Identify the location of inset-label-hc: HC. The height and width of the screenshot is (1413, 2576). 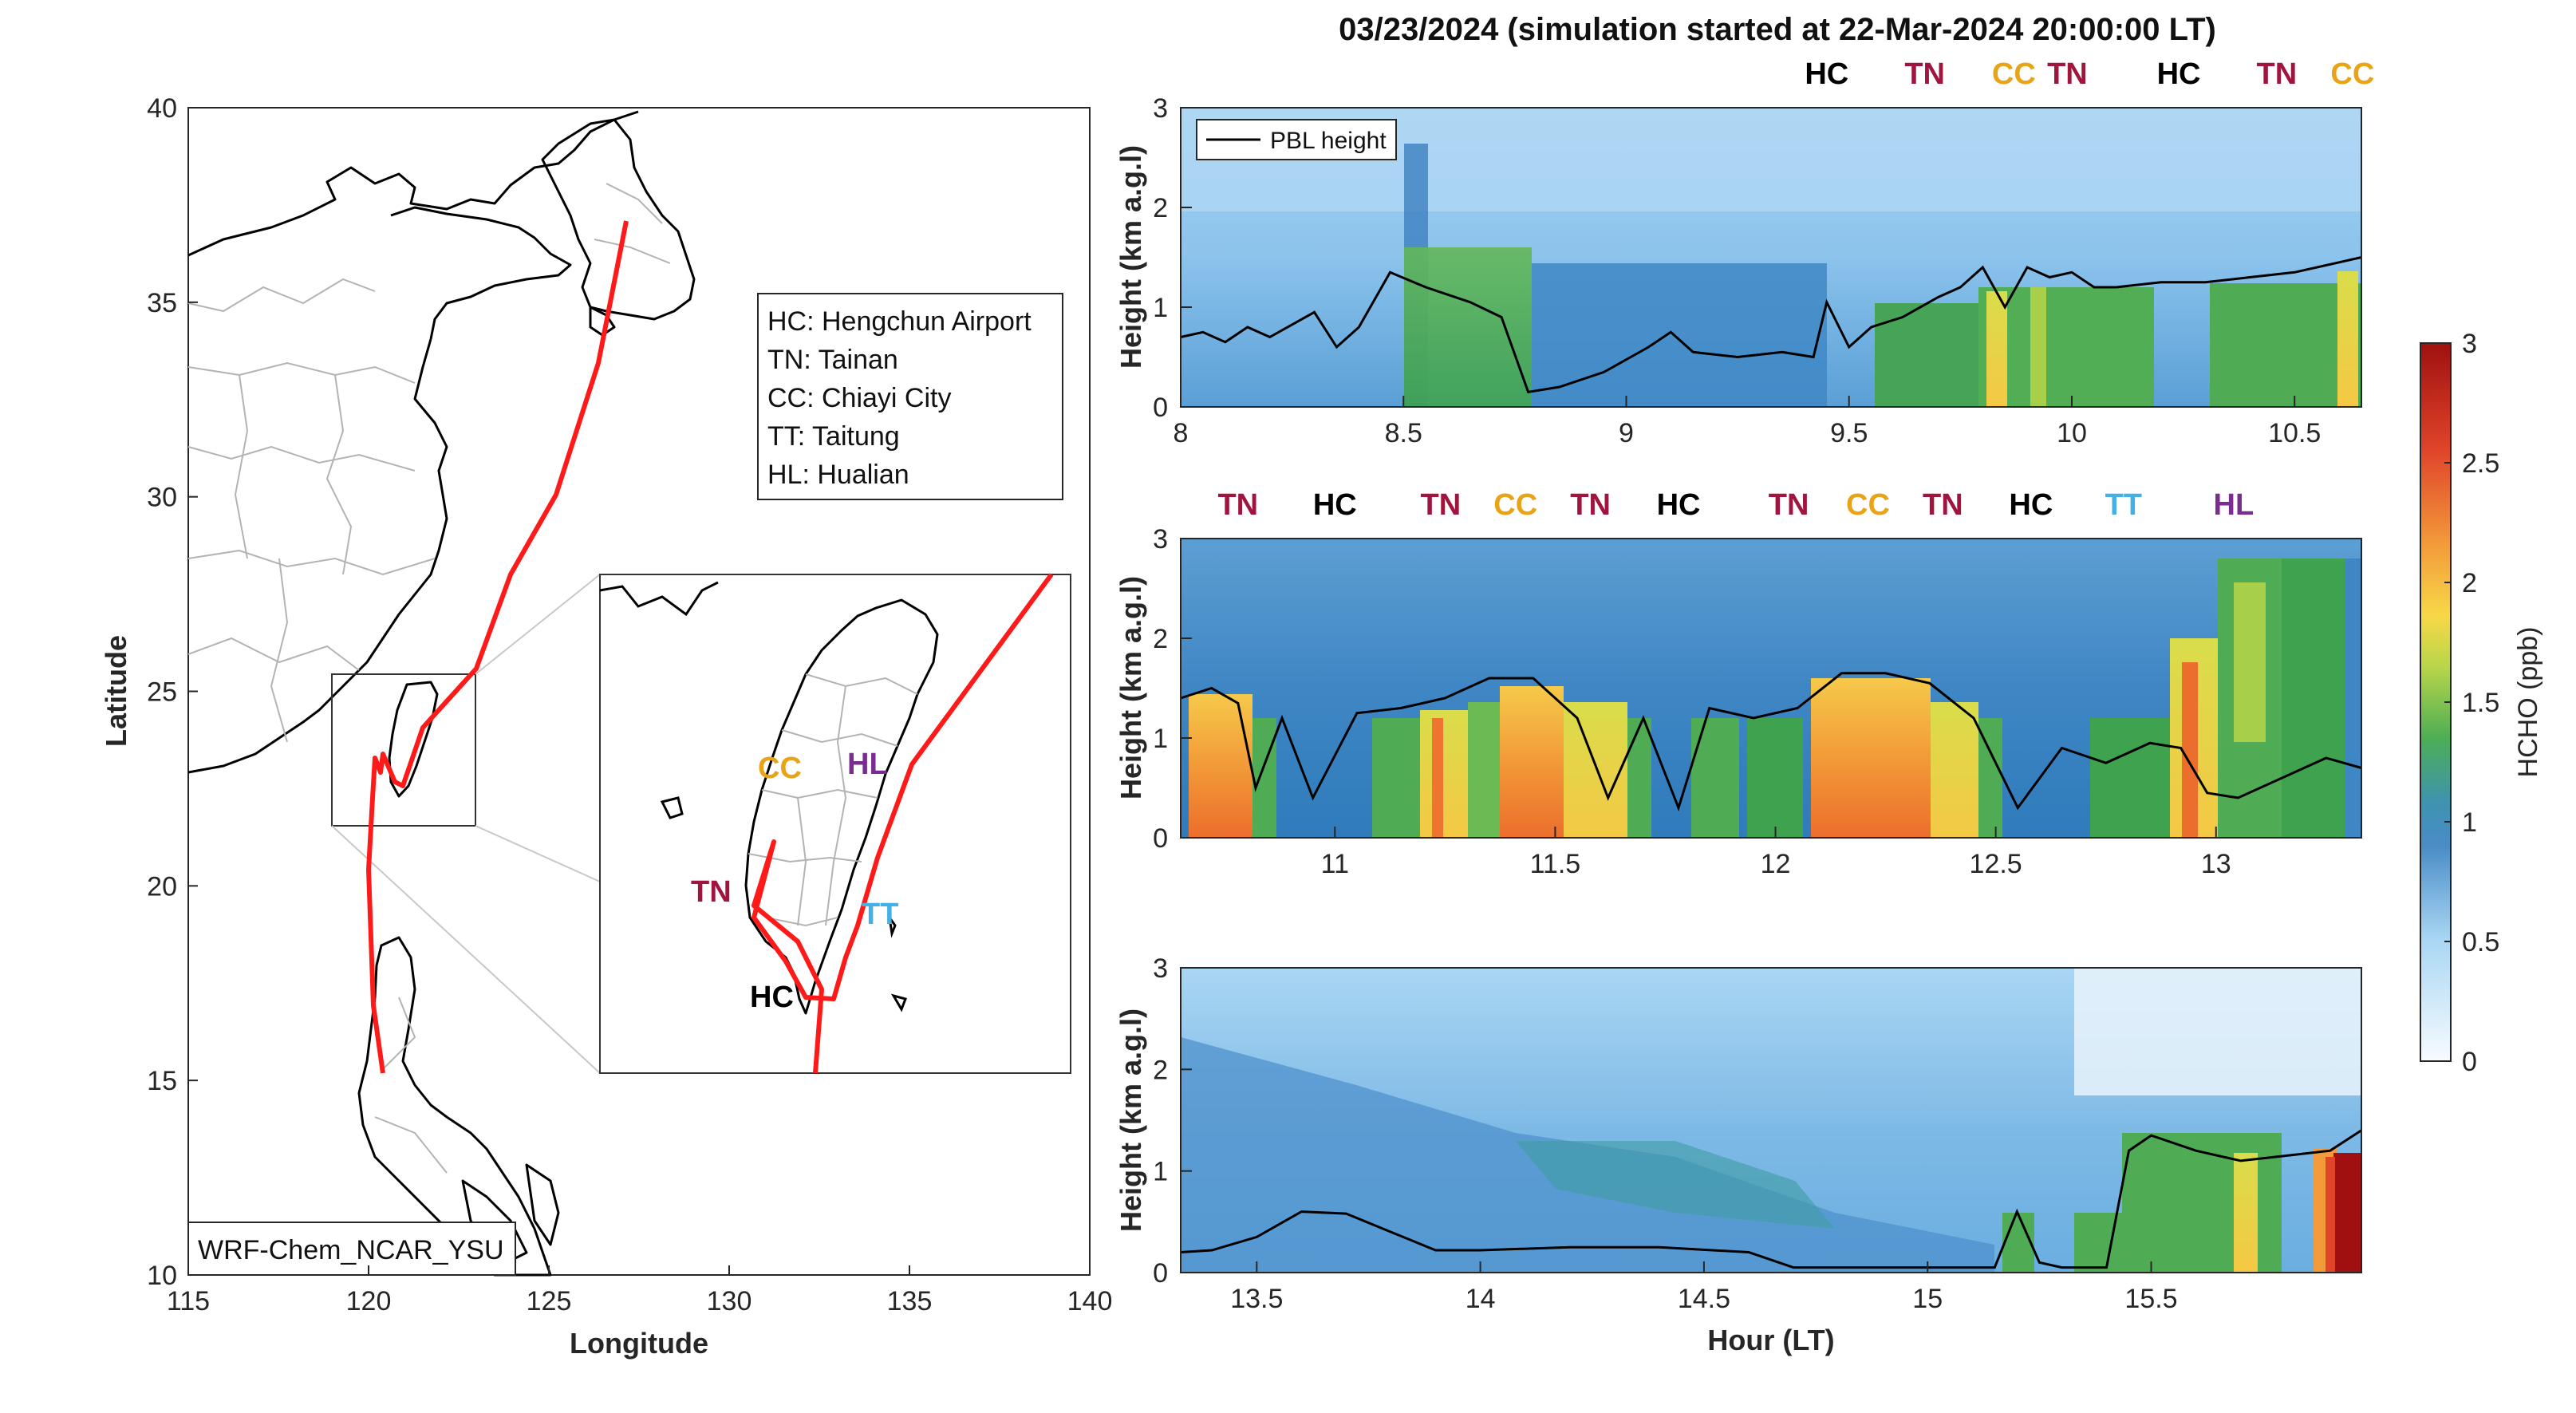
(772, 997).